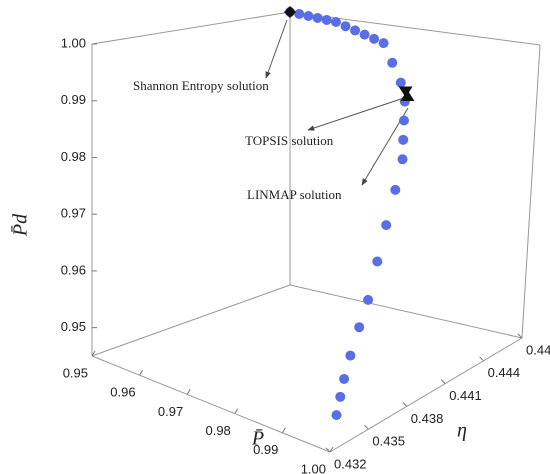 Image resolution: width=550 pixels, height=474 pixels. What do you see at coordinates (388, 441) in the screenshot?
I see `y-tick-label: 0.435` at bounding box center [388, 441].